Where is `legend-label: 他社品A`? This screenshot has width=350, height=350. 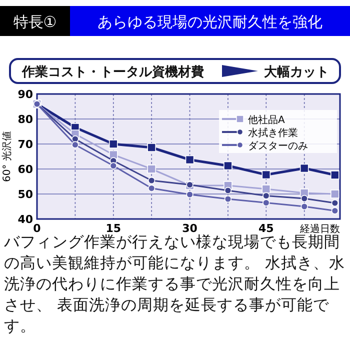
legend-label: 他社品A is located at coordinates (266, 120).